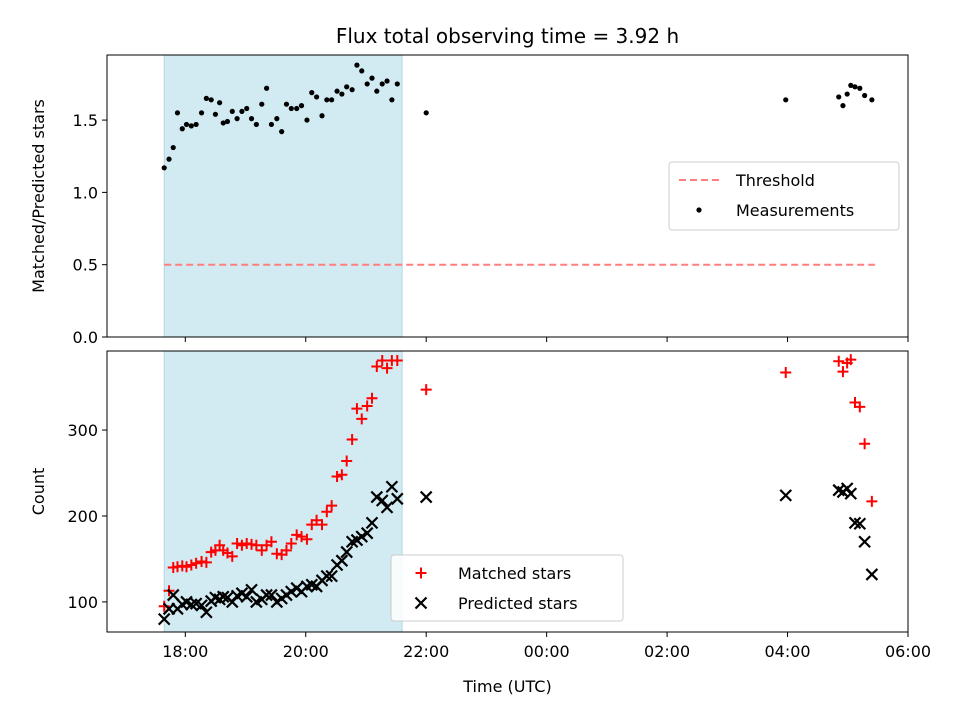 Image resolution: width=960 pixels, height=720 pixels. Describe the element at coordinates (795, 210) in the screenshot. I see `legend-label: Measurements` at that location.